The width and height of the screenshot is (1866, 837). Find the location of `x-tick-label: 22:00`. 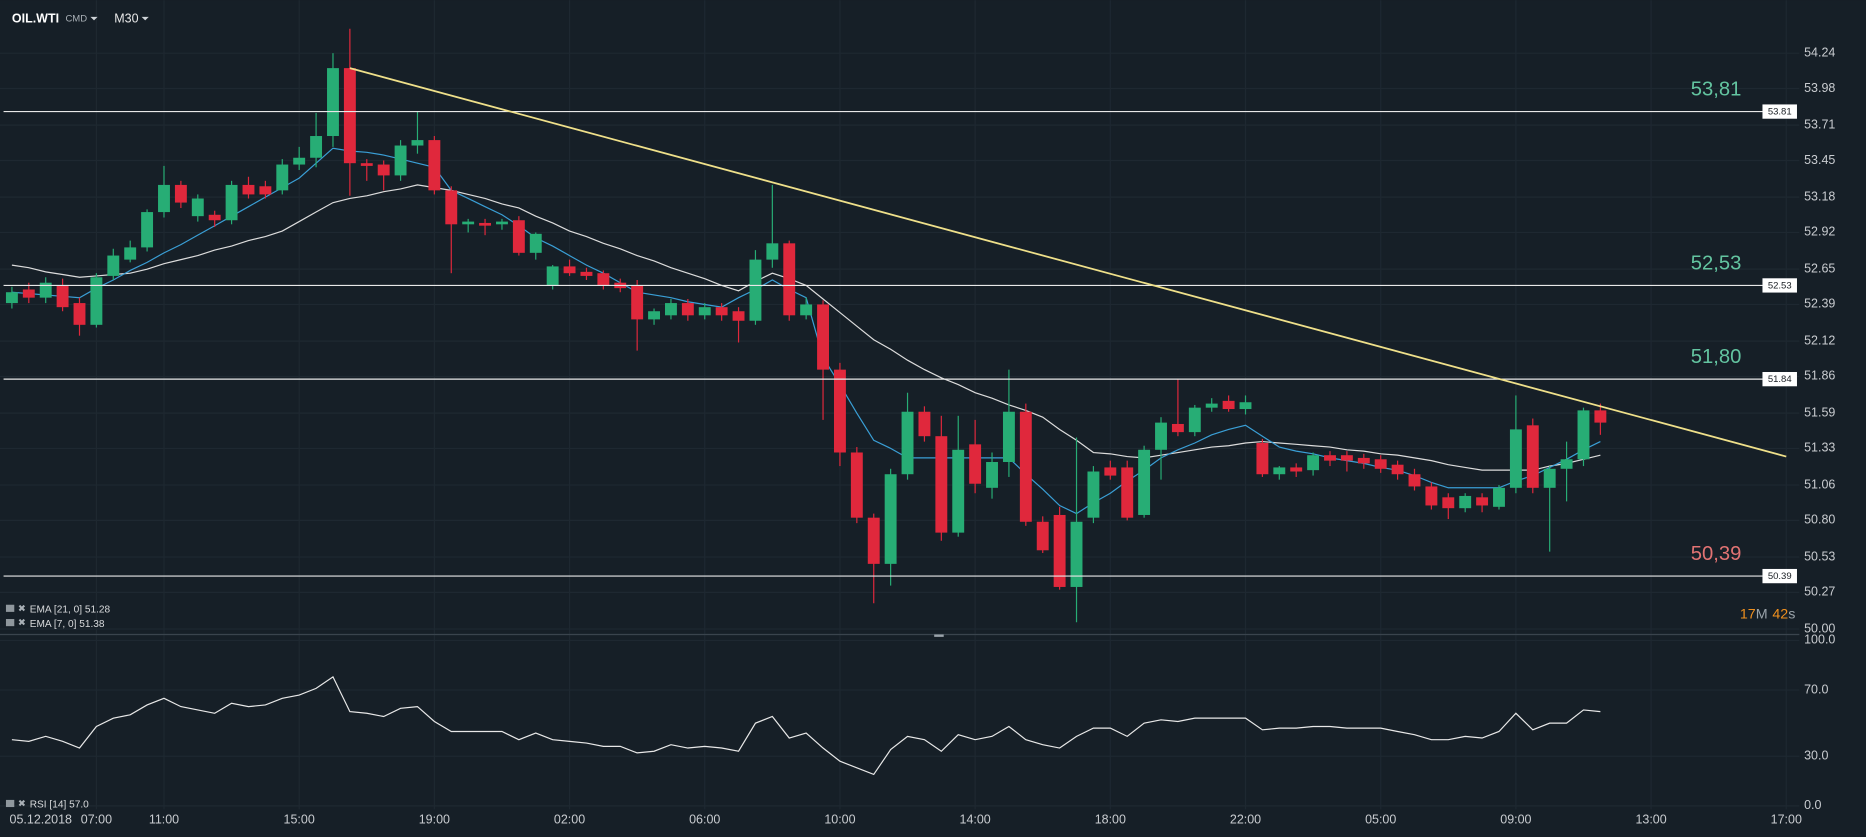

x-tick-label: 22:00 is located at coordinates (1245, 819).